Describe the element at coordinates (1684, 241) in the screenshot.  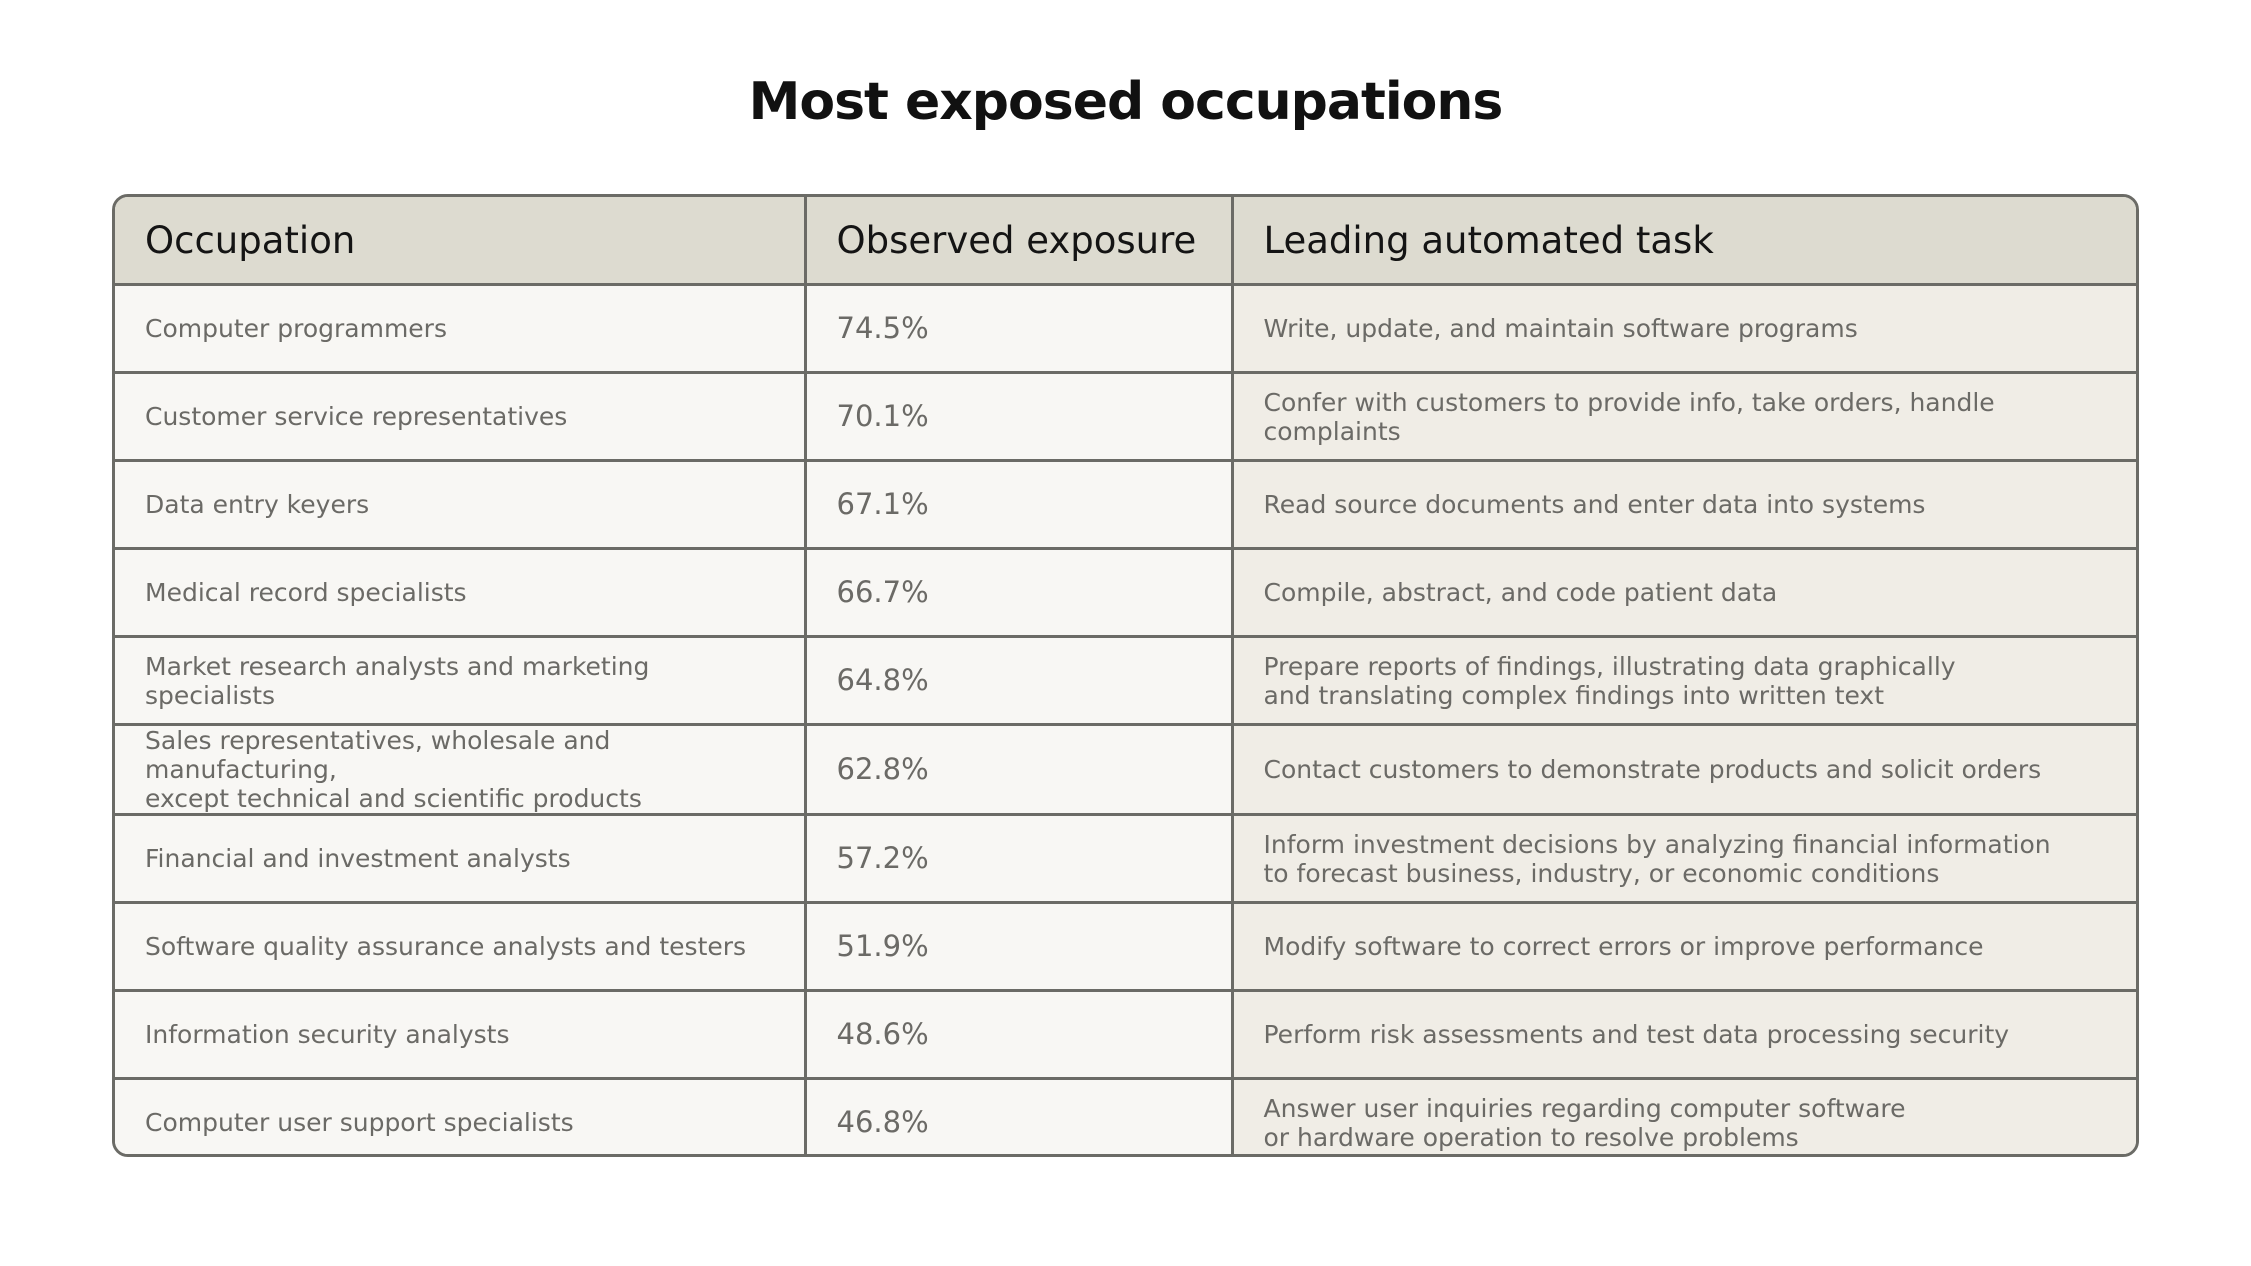
I see `header-cell: Leading automated task` at that location.